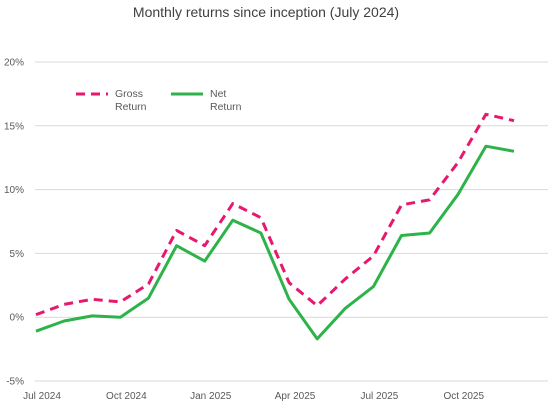  Describe the element at coordinates (15, 382) in the screenshot. I see `y-tick-label: -5%` at that location.